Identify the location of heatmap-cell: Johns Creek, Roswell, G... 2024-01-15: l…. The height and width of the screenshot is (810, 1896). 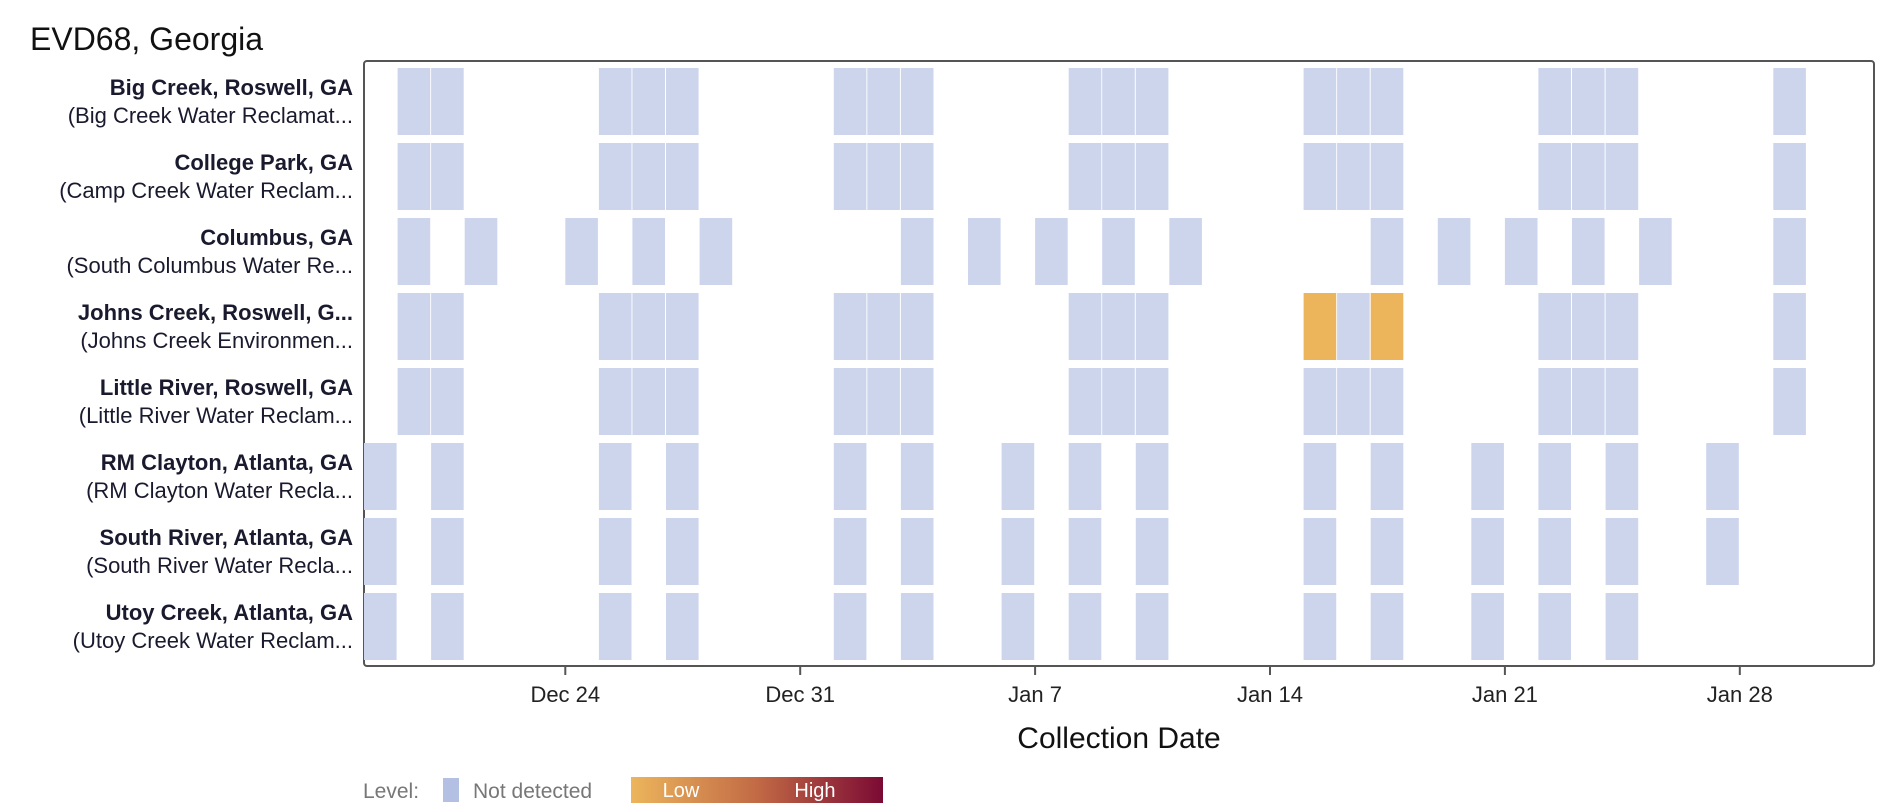
(1320, 326).